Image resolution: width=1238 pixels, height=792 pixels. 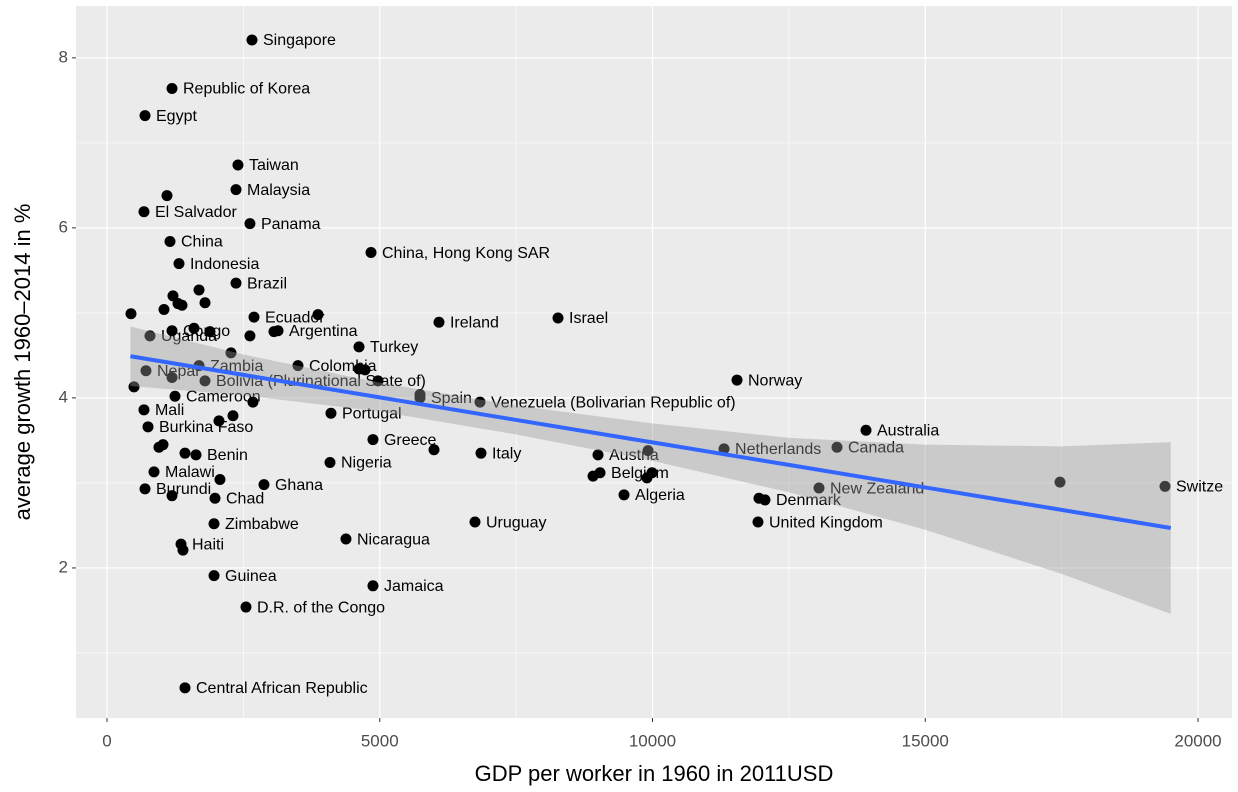 What do you see at coordinates (176, 116) in the screenshot?
I see `point-label: Egypt` at bounding box center [176, 116].